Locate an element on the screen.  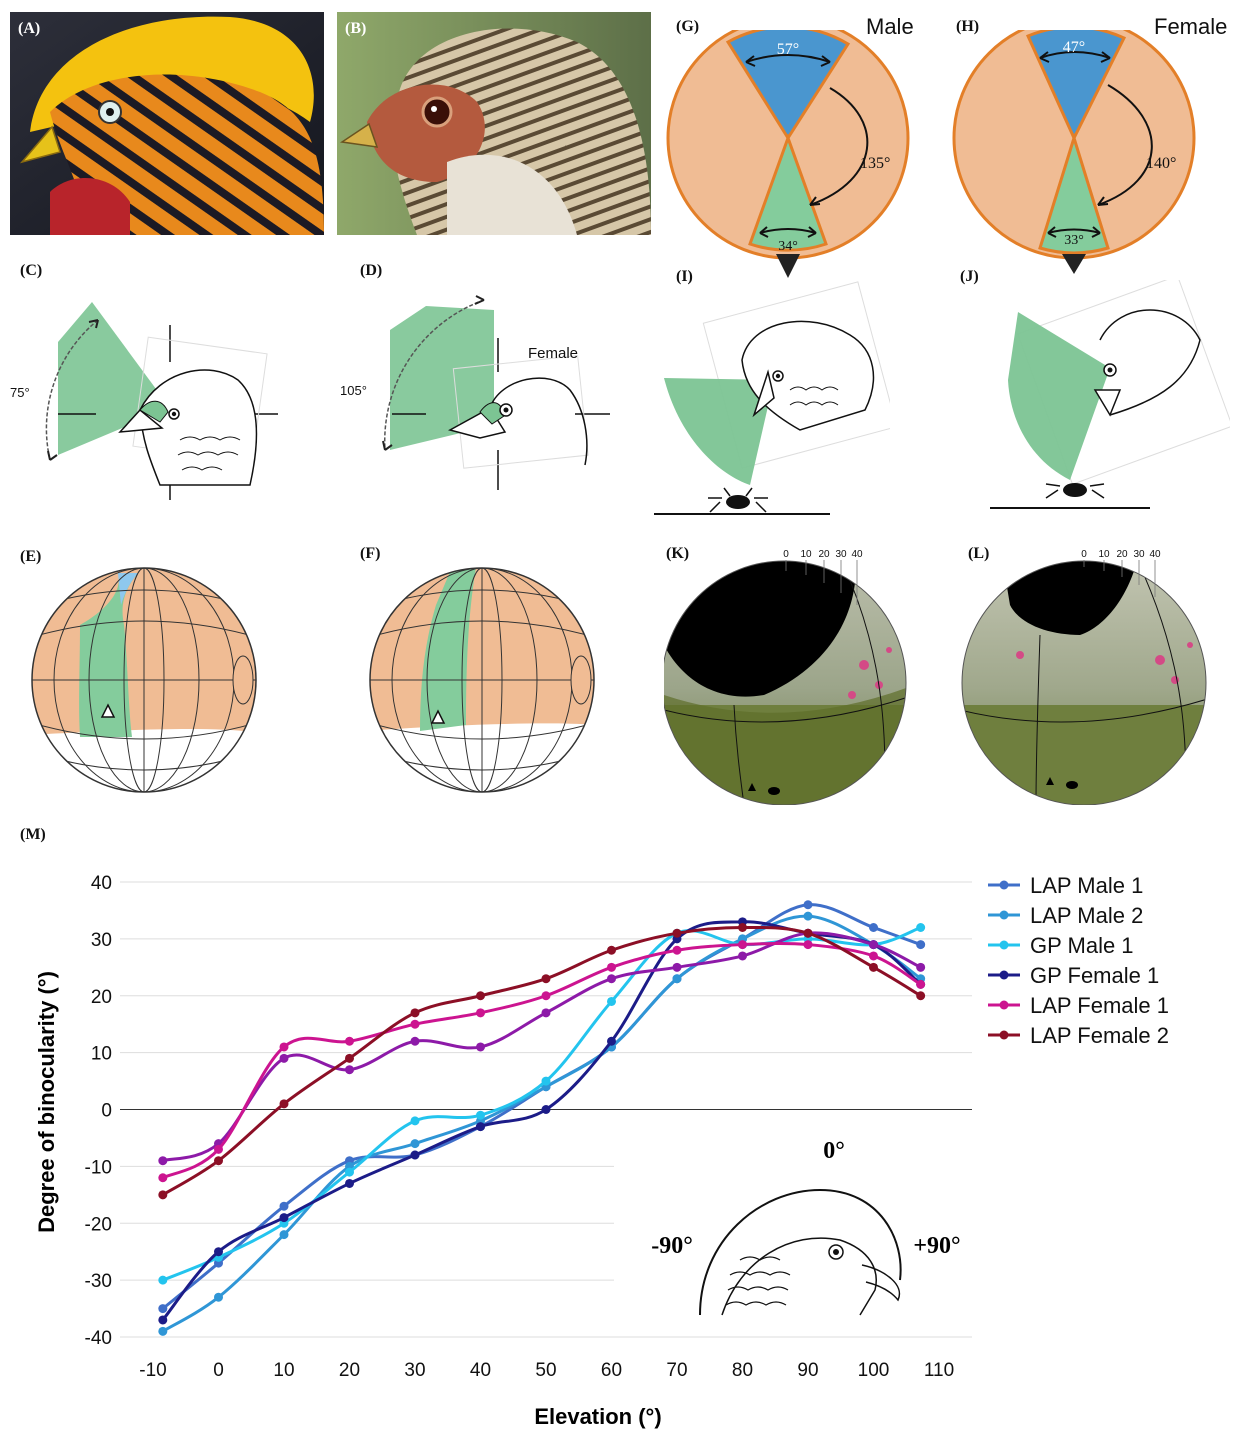
inset-label-left: -90° is located at coordinates (672, 1246).